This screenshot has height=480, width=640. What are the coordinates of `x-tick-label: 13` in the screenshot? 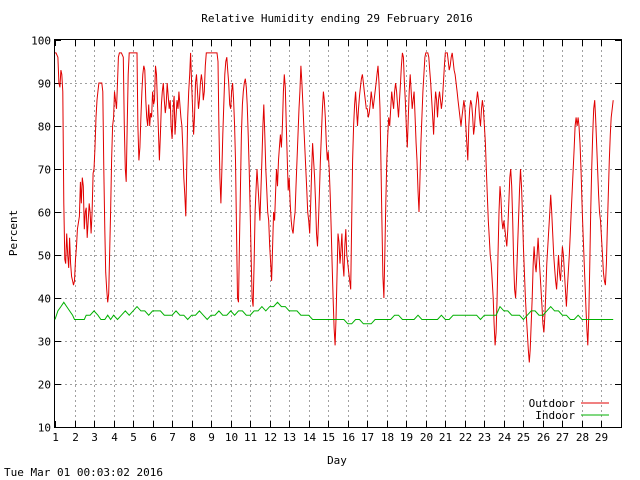 It's located at (289, 437).